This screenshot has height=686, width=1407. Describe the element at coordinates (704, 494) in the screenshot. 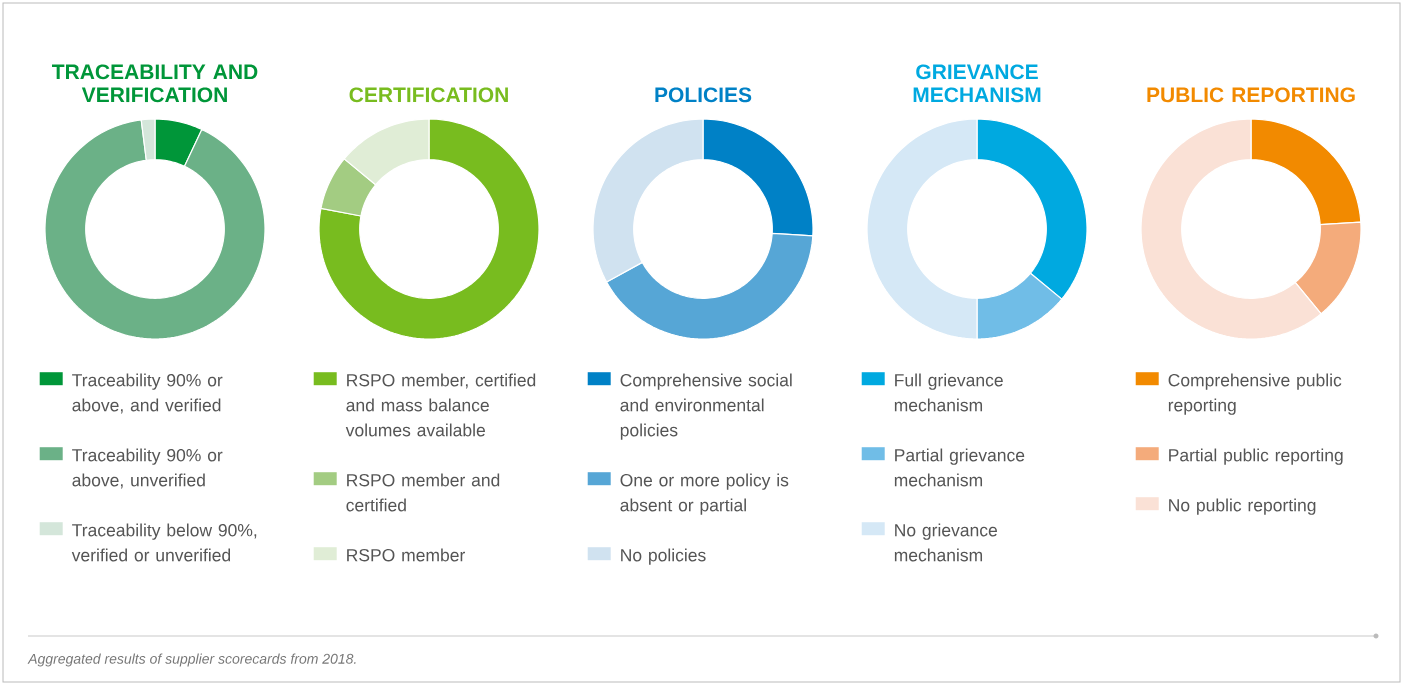

I see `legend-label: One or more policy is absent or partial` at that location.